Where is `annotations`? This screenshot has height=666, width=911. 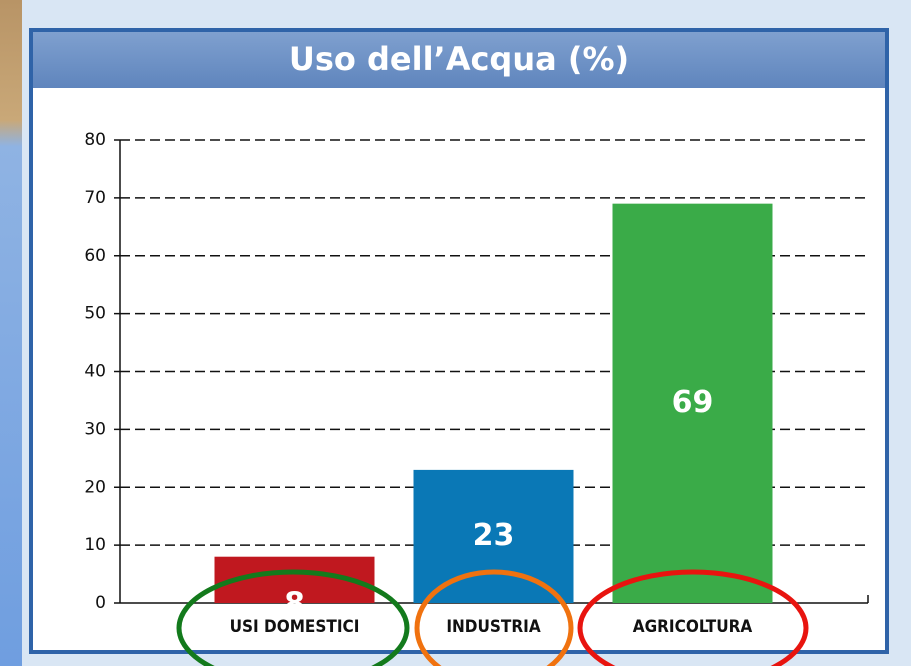 annotations is located at coordinates (492, 617).